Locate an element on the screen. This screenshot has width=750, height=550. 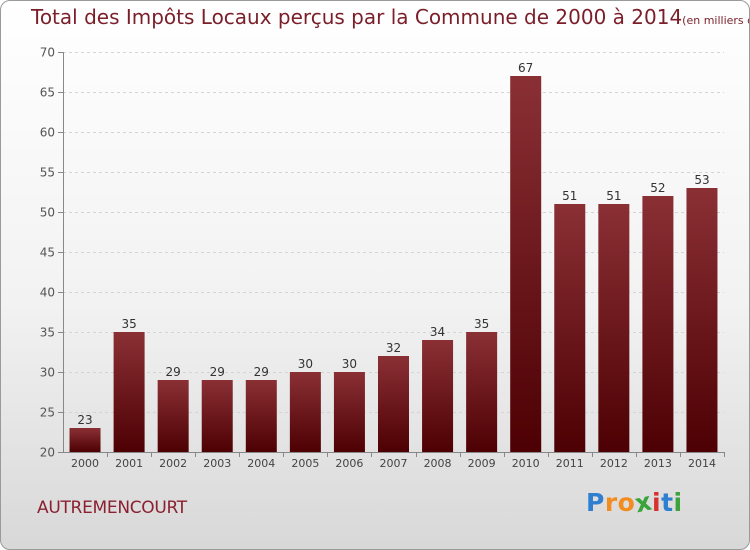
value-label-2010: 67 is located at coordinates (525, 68).